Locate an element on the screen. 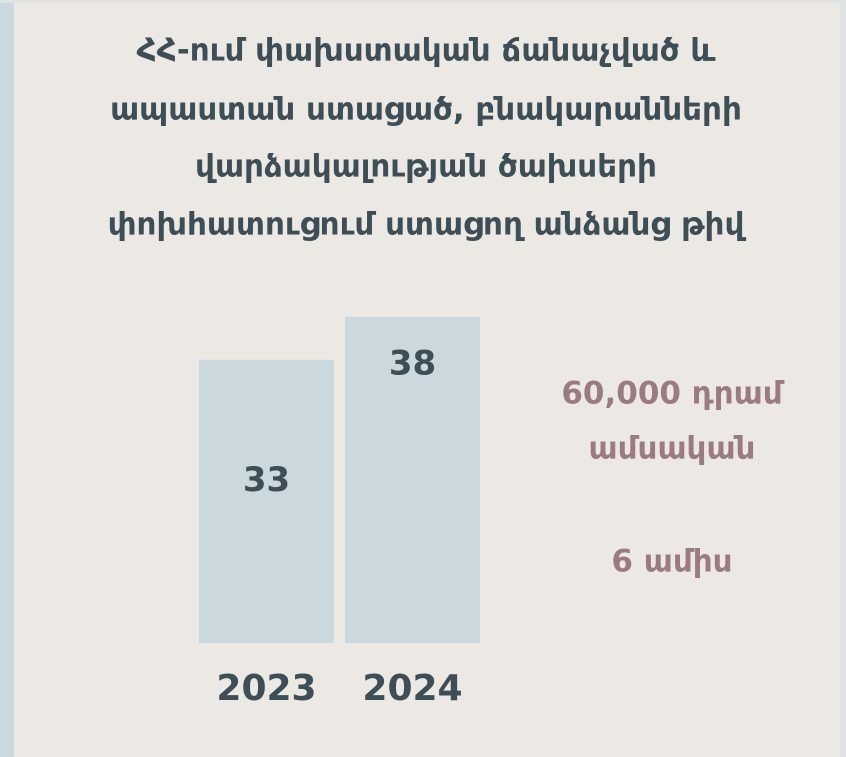 This screenshot has width=846, height=757. value-label: 33 is located at coordinates (266, 480).